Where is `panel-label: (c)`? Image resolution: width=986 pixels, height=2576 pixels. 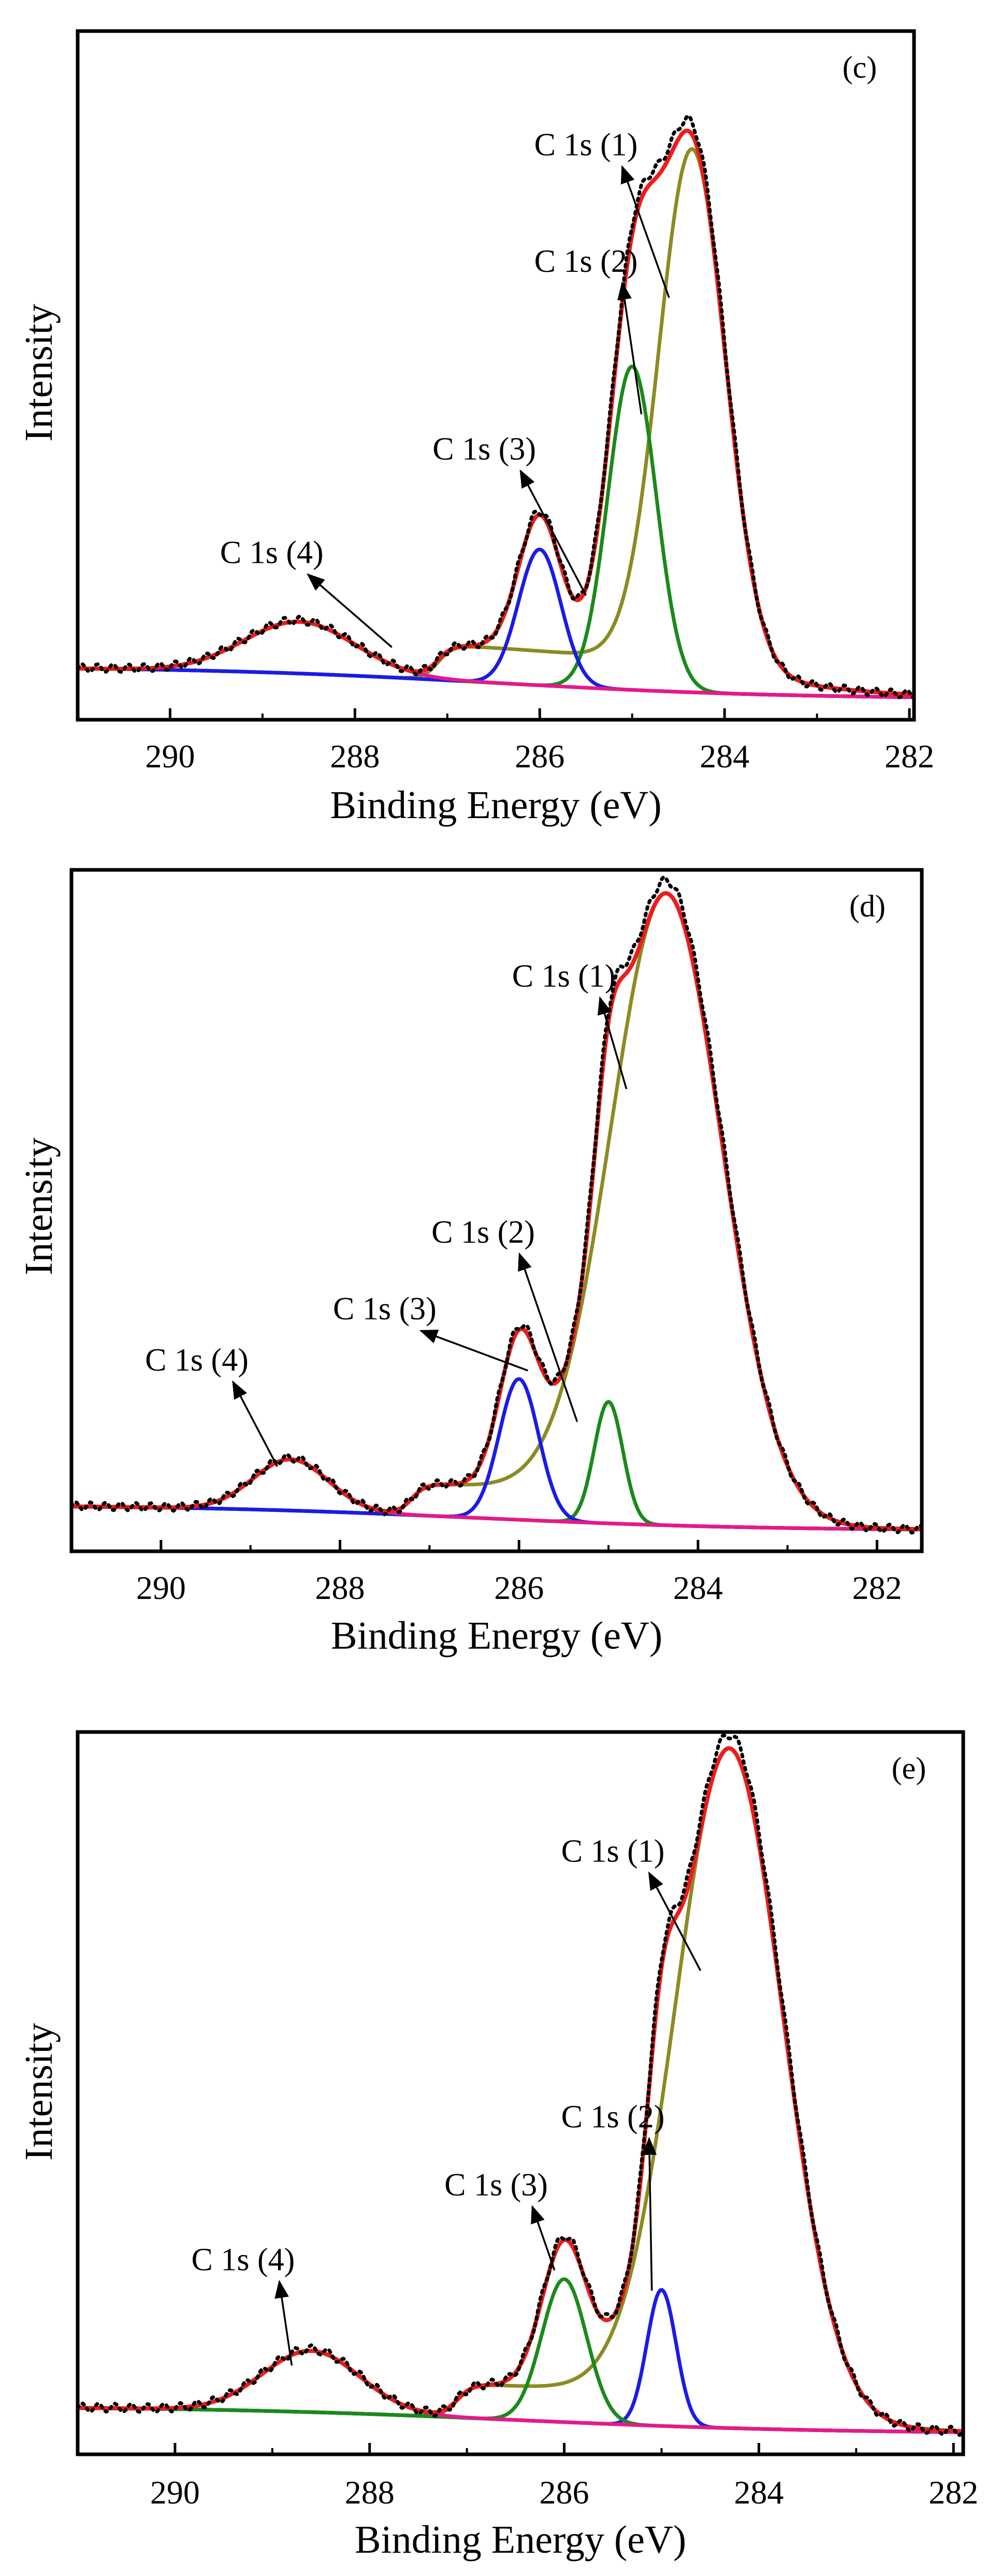 panel-label: (c) is located at coordinates (860, 67).